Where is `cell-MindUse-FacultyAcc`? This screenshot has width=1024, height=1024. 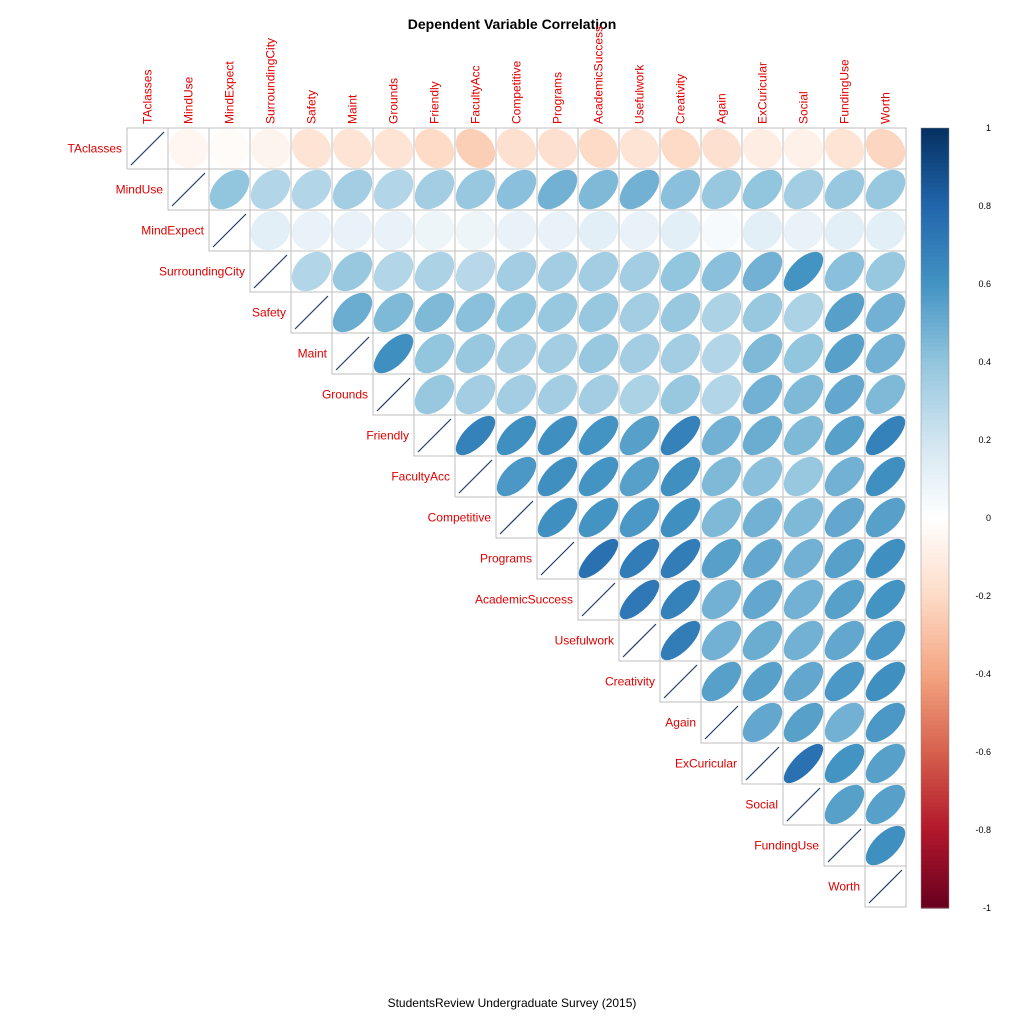 cell-MindUse-FacultyAcc is located at coordinates (475, 189).